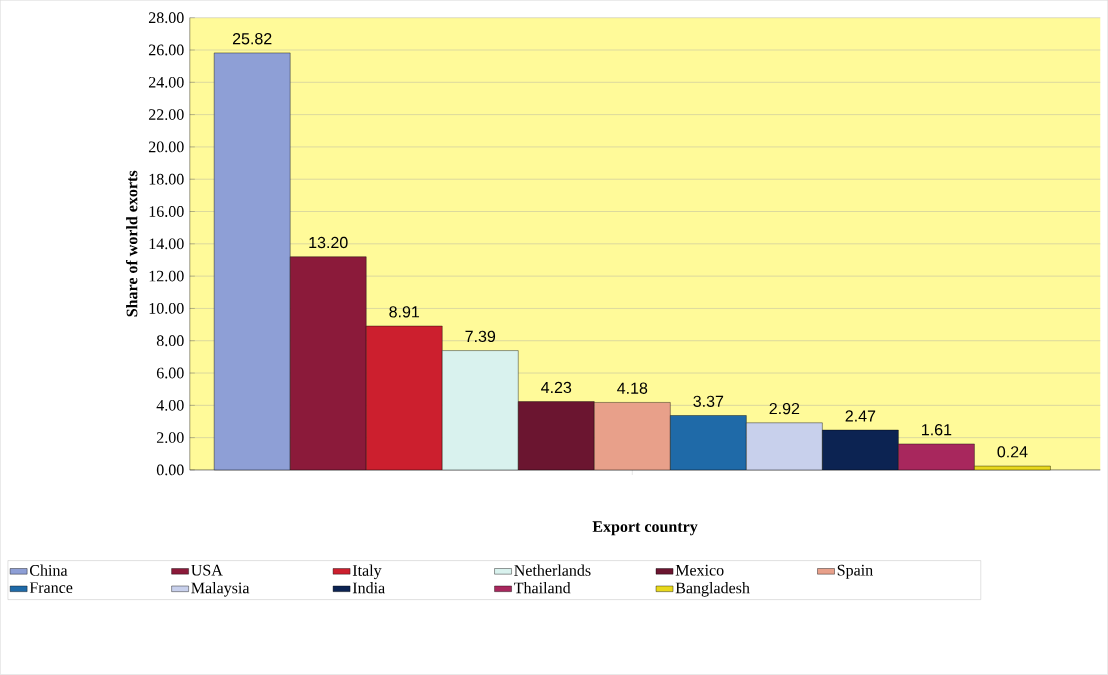 This screenshot has width=1108, height=675. I want to click on y-tick-label: 24.00, so click(166, 82).